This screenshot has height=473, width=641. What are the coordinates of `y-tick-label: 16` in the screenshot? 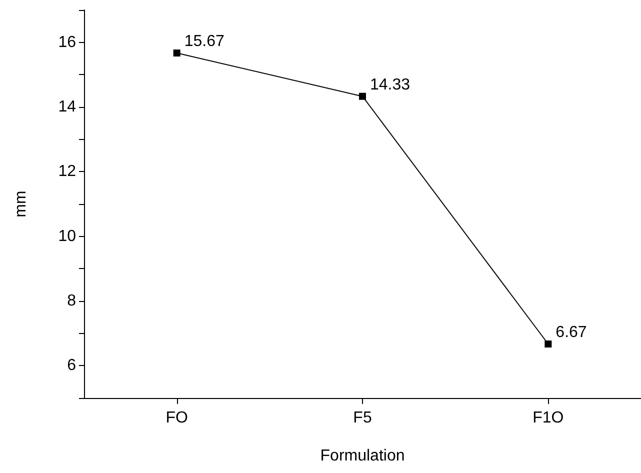 It's located at (67, 42).